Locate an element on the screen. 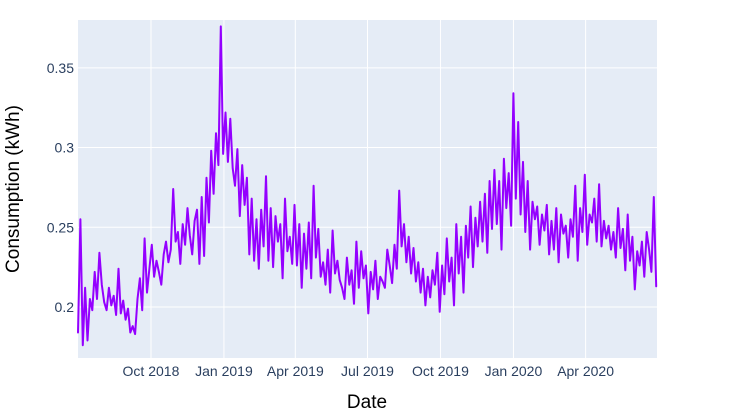 Image resolution: width=737 pixels, height=417 pixels. y-tick-label: 0.3 is located at coordinates (65, 148).